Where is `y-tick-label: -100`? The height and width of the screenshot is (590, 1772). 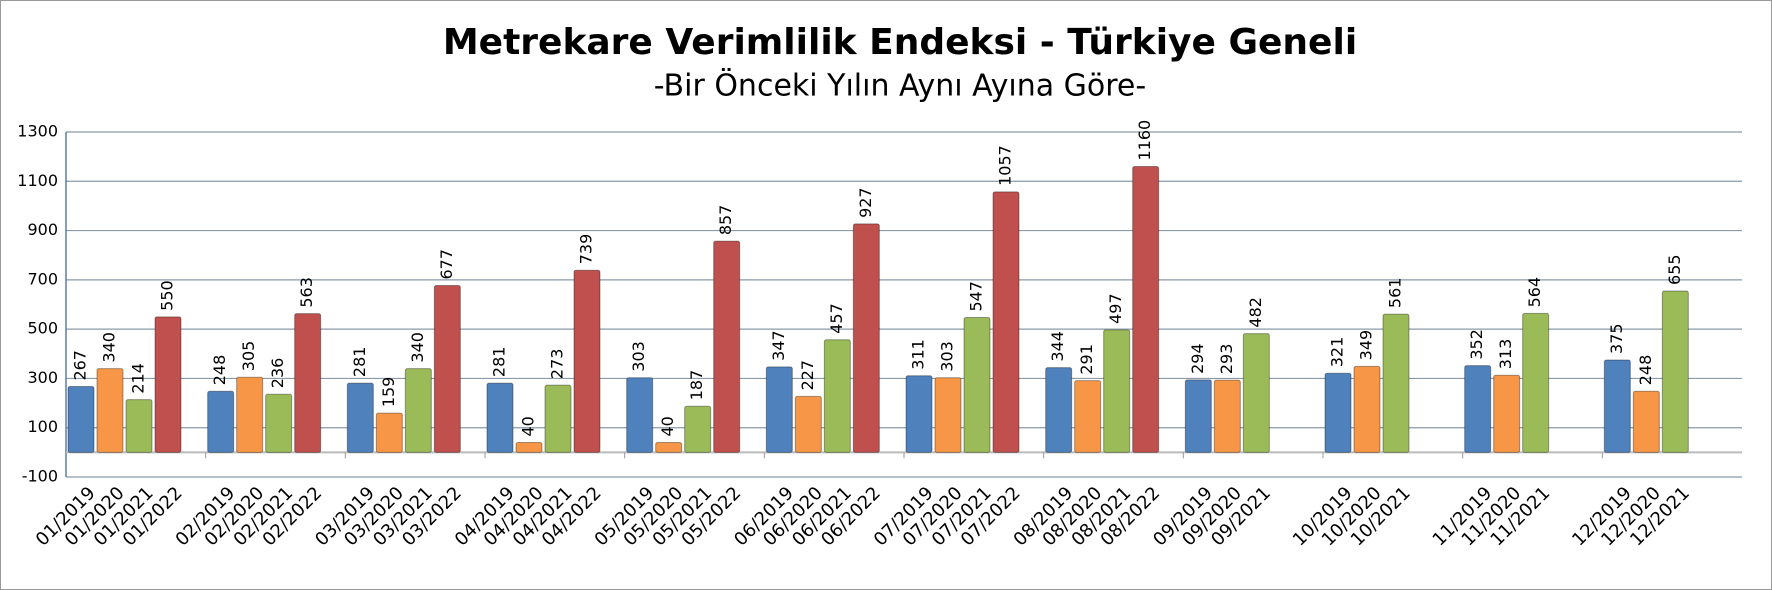
y-tick-label: -100 is located at coordinates (40, 476).